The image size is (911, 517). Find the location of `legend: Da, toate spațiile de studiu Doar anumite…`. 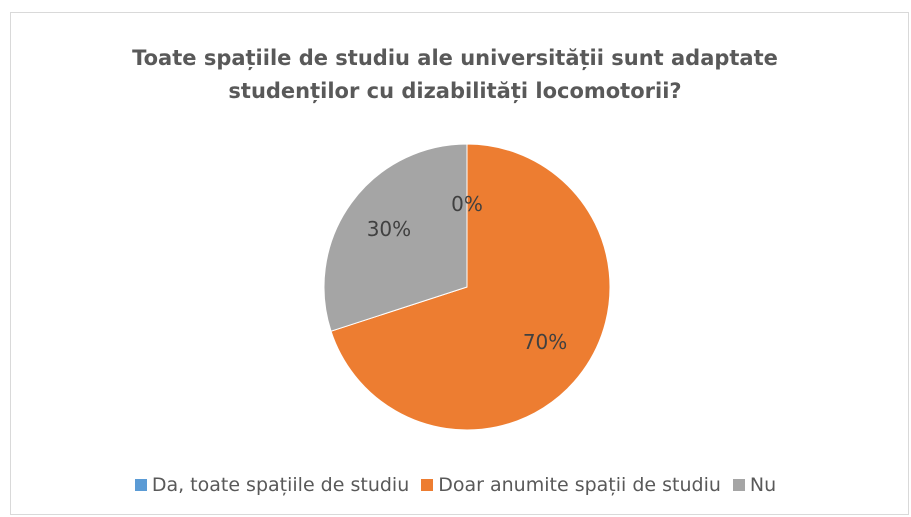

legend: Da, toate spațiile de studiu Doar anumite… is located at coordinates (455, 485).